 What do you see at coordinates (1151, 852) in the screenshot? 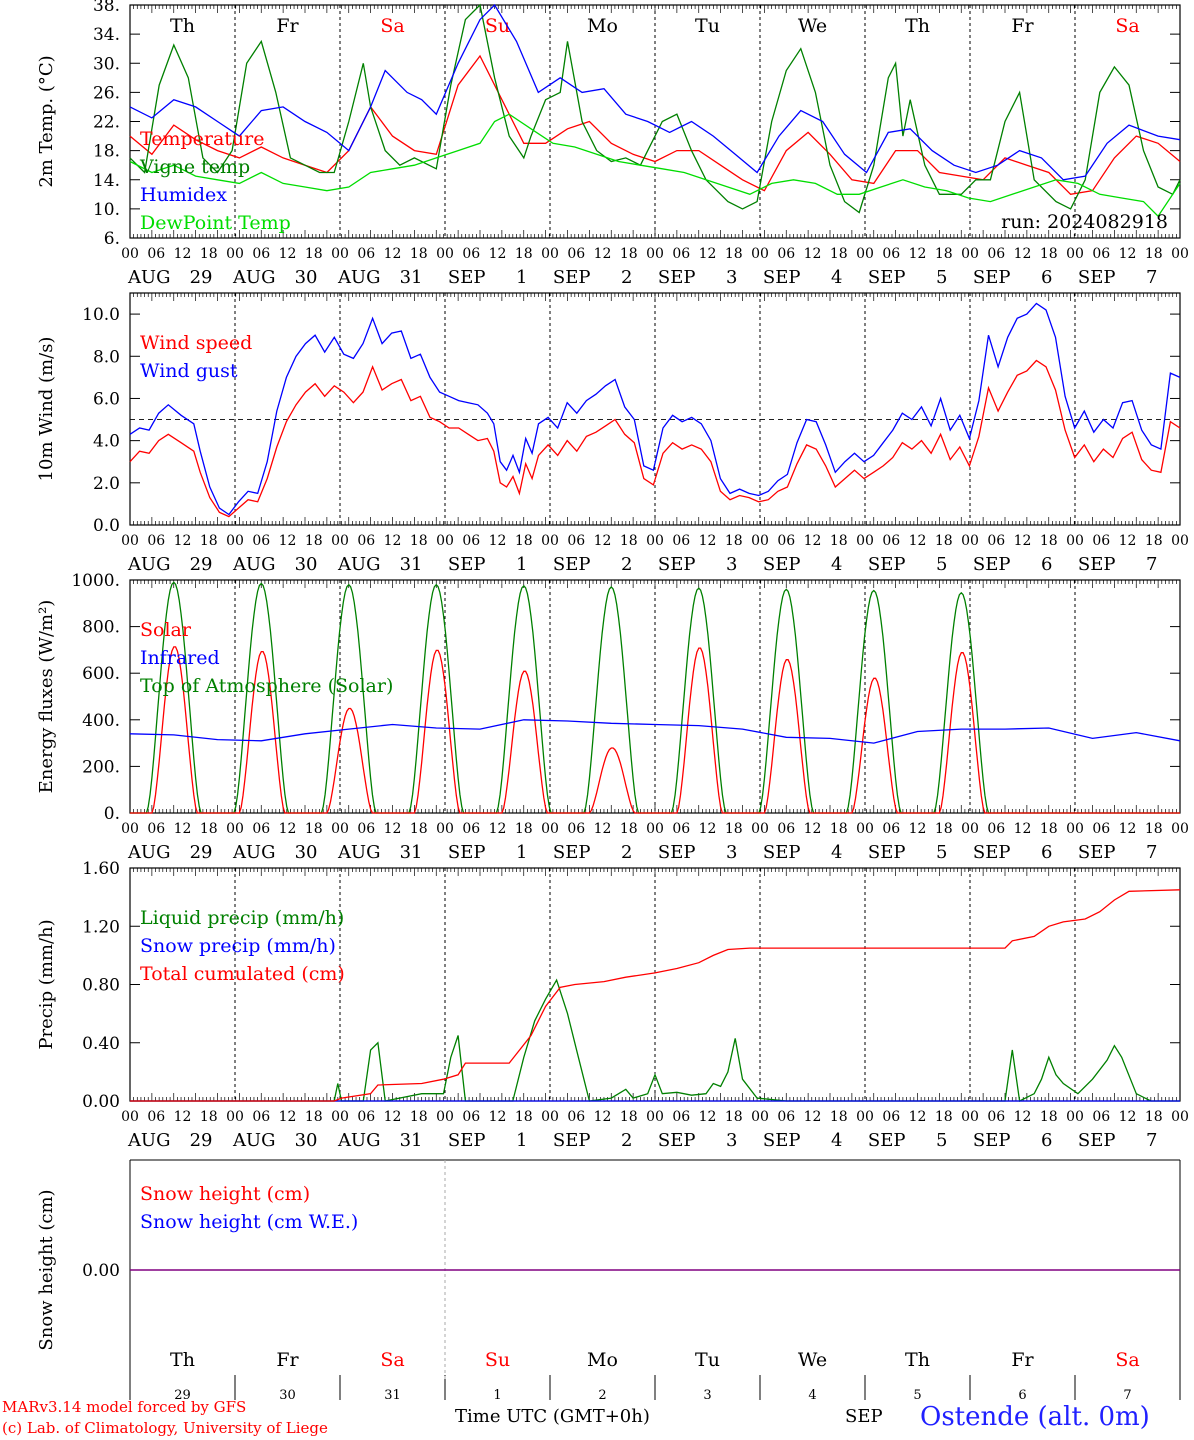
I see `date-day-label: 7` at bounding box center [1151, 852].